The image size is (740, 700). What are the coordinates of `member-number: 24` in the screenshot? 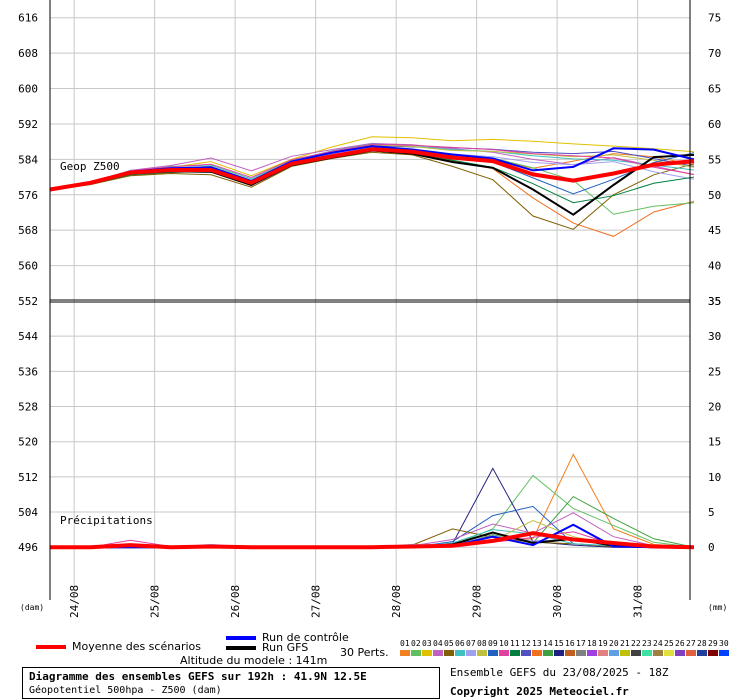 It's located at (658, 643).